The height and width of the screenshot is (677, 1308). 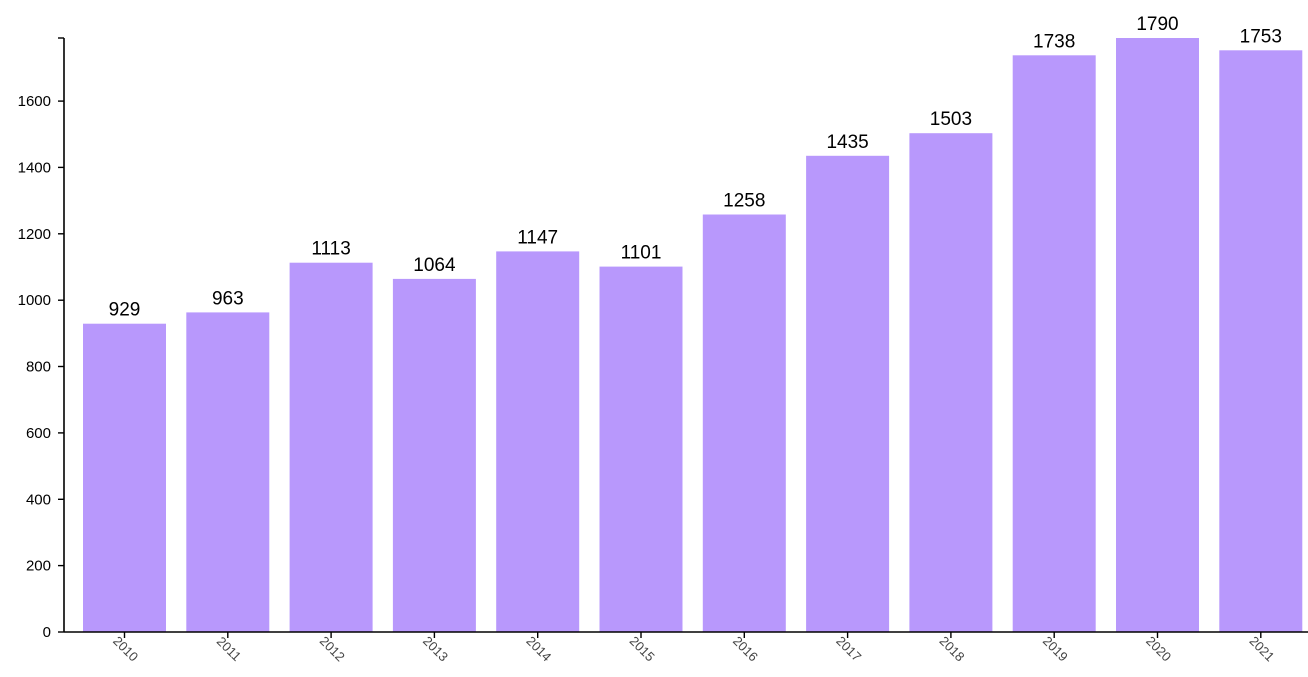 I want to click on x-tick-label-2020: 2020, so click(x=1158, y=648).